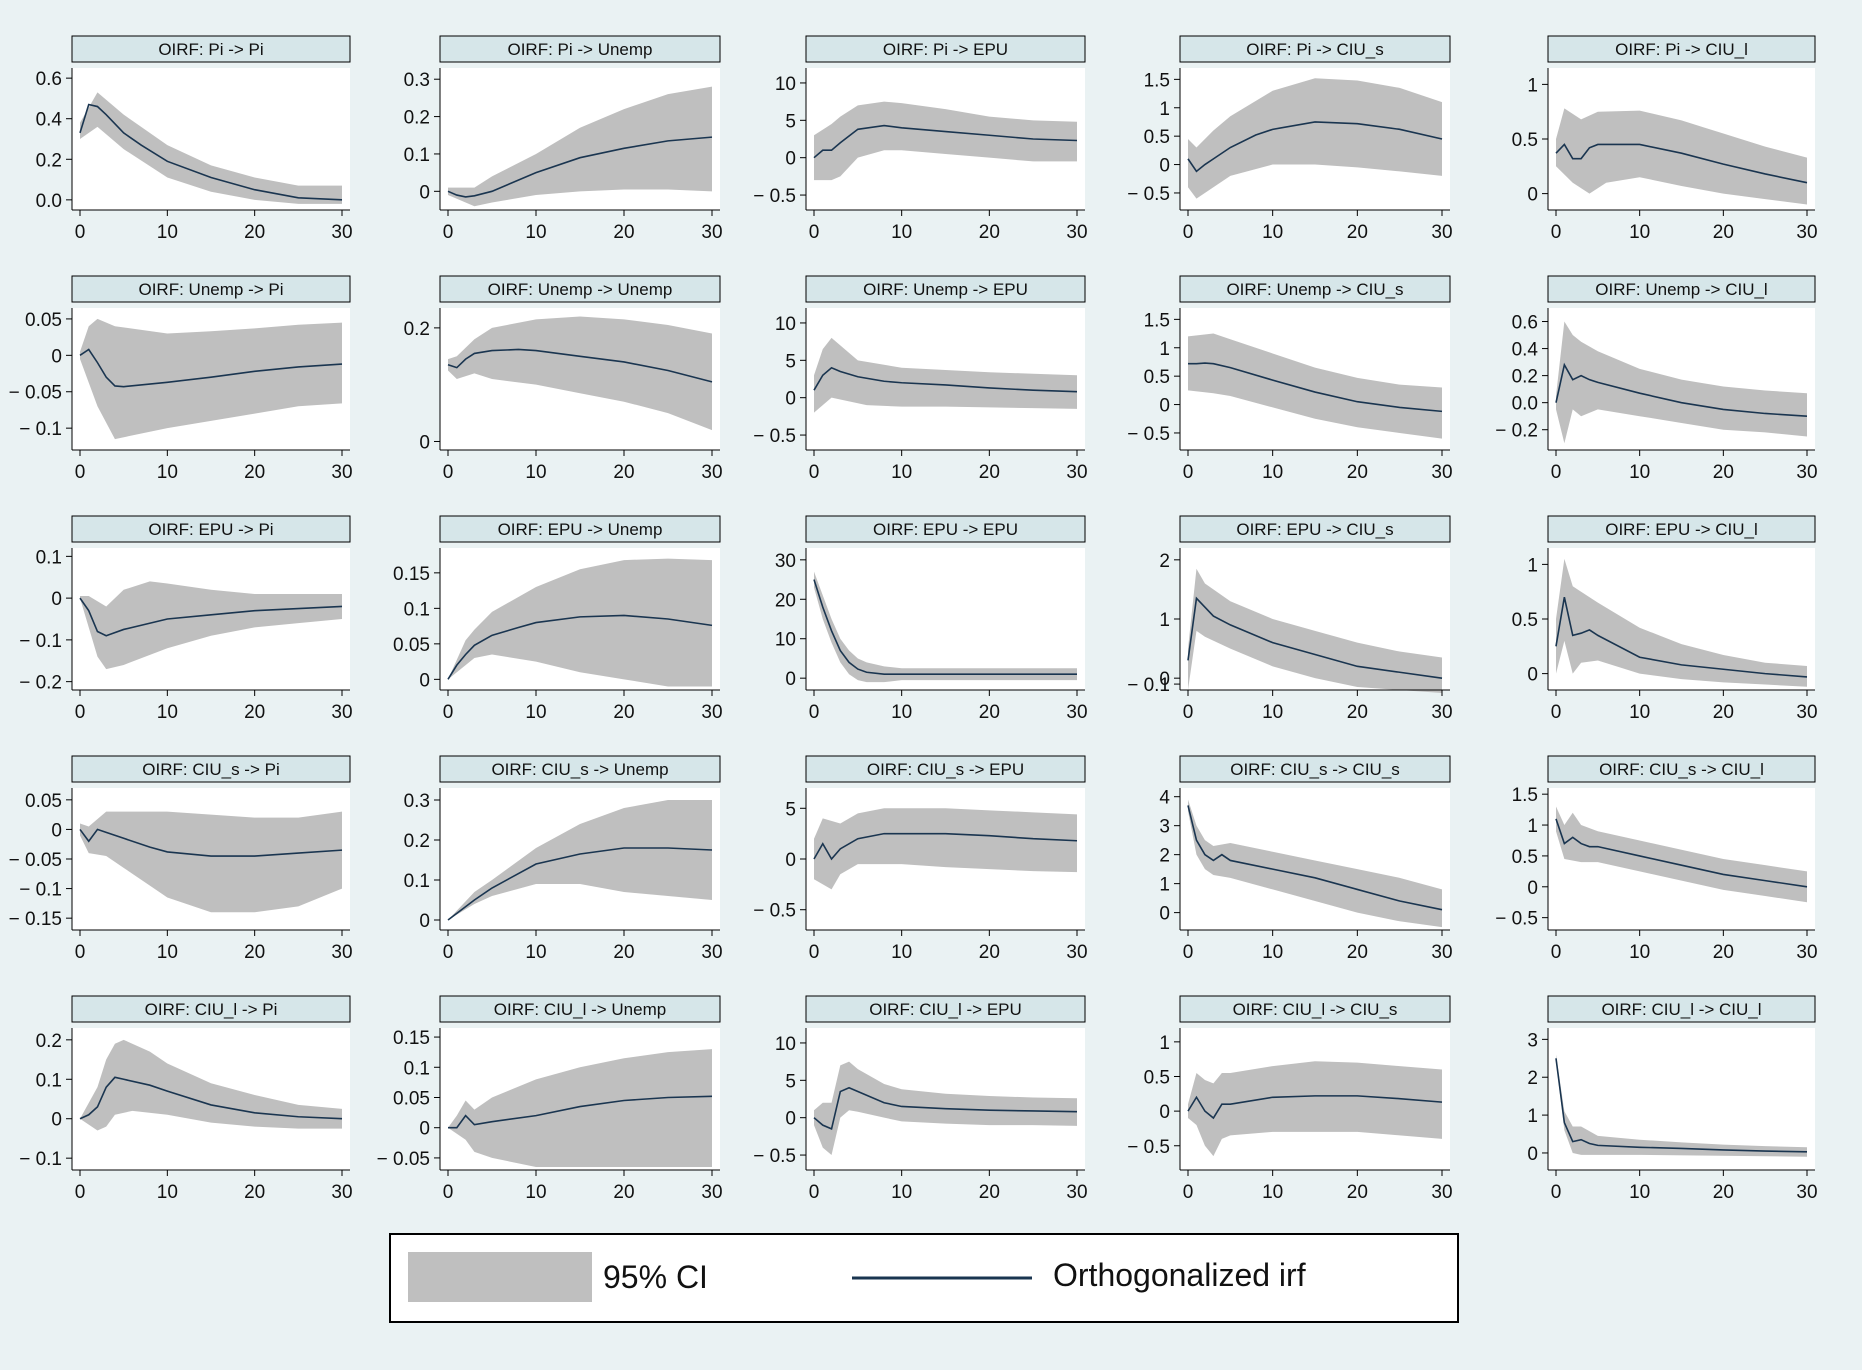 The image size is (1862, 1370). I want to click on panel-title: OIRF: CIU_l -> Pi, so click(211, 1009).